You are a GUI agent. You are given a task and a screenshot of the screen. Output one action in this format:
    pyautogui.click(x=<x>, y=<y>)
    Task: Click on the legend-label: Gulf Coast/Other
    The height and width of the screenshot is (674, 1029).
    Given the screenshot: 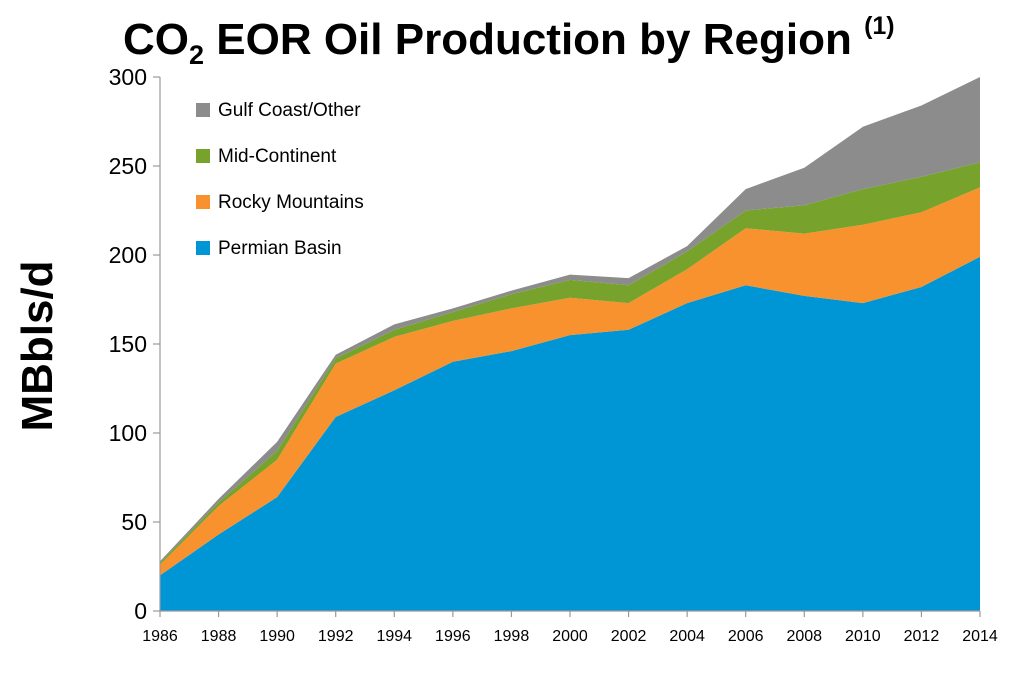 What is the action you would take?
    pyautogui.click(x=289, y=110)
    